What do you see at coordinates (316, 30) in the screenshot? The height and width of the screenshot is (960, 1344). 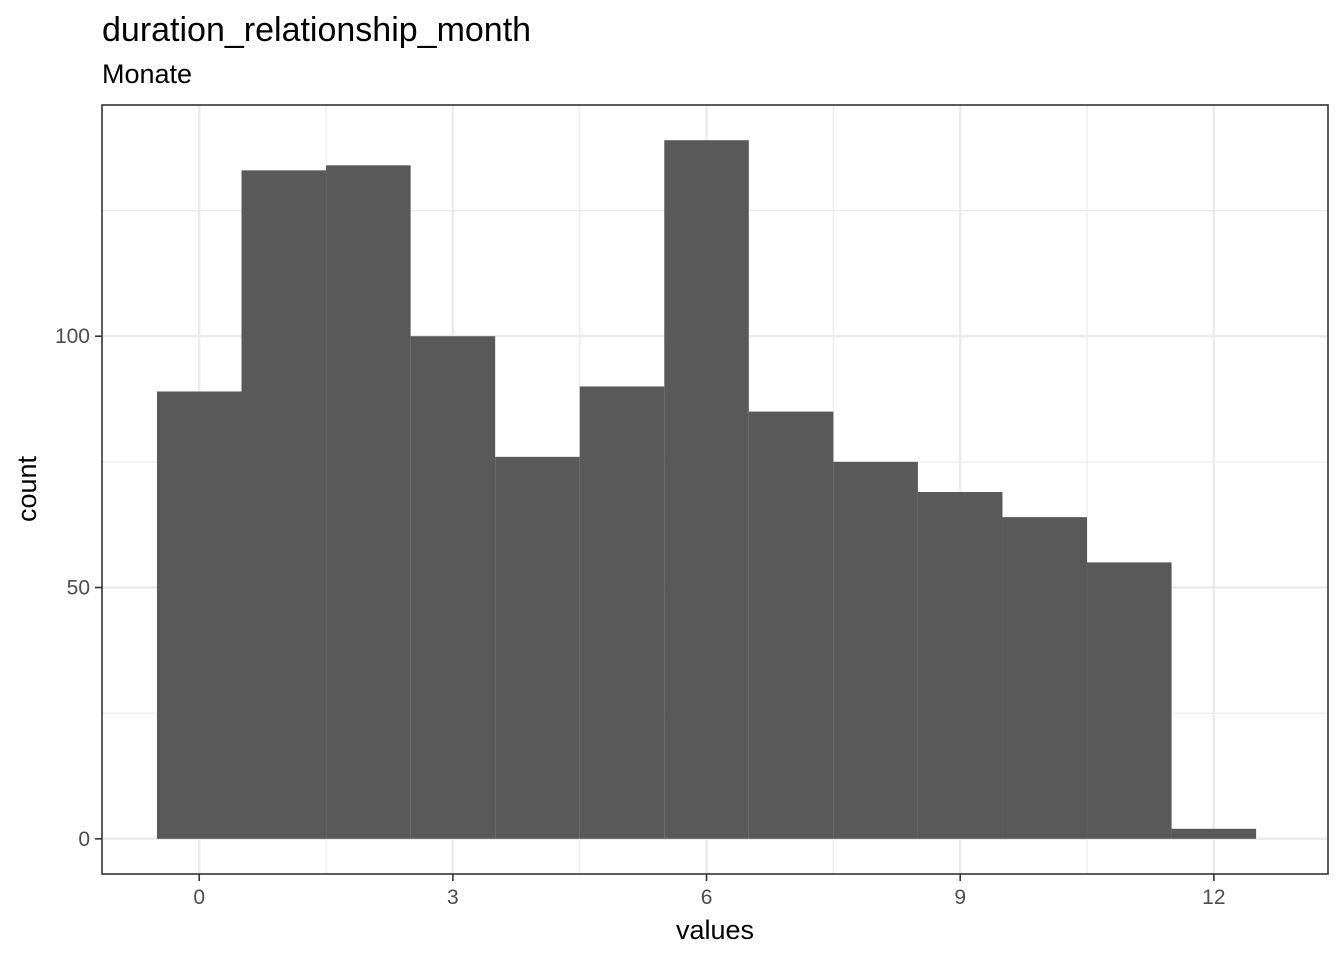 I see `chart-title: duration_relationship_month` at bounding box center [316, 30].